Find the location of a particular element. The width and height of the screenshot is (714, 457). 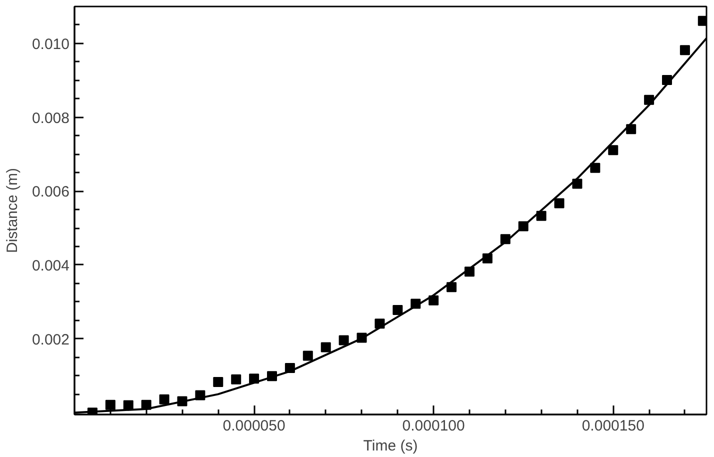

x-axis-title: Time (s) is located at coordinates (390, 446).